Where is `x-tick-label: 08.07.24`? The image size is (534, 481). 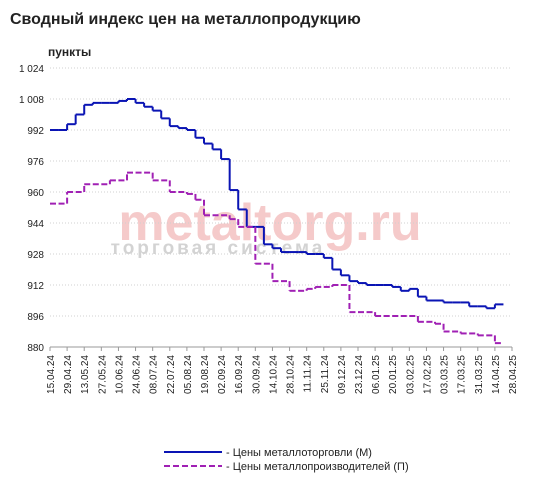
x-tick-label: 08.07.24 is located at coordinates (154, 374).